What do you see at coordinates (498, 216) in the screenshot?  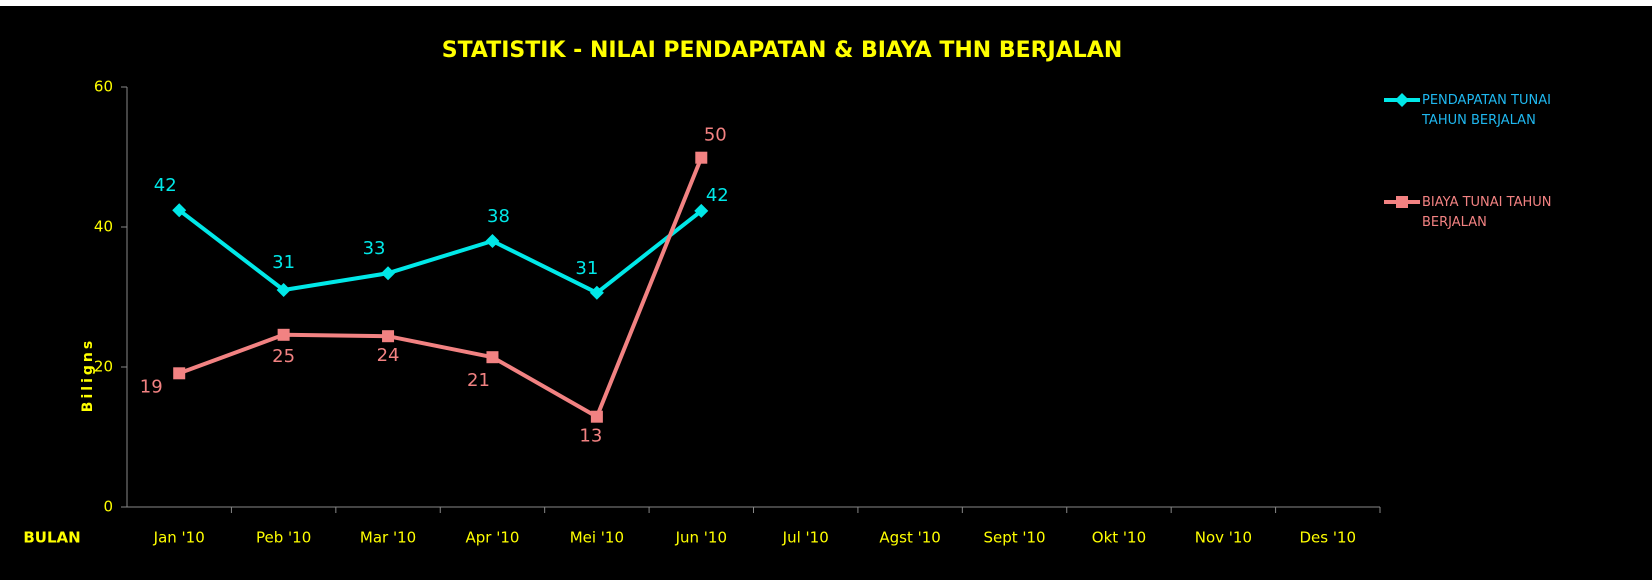 I see `data-label: 38` at bounding box center [498, 216].